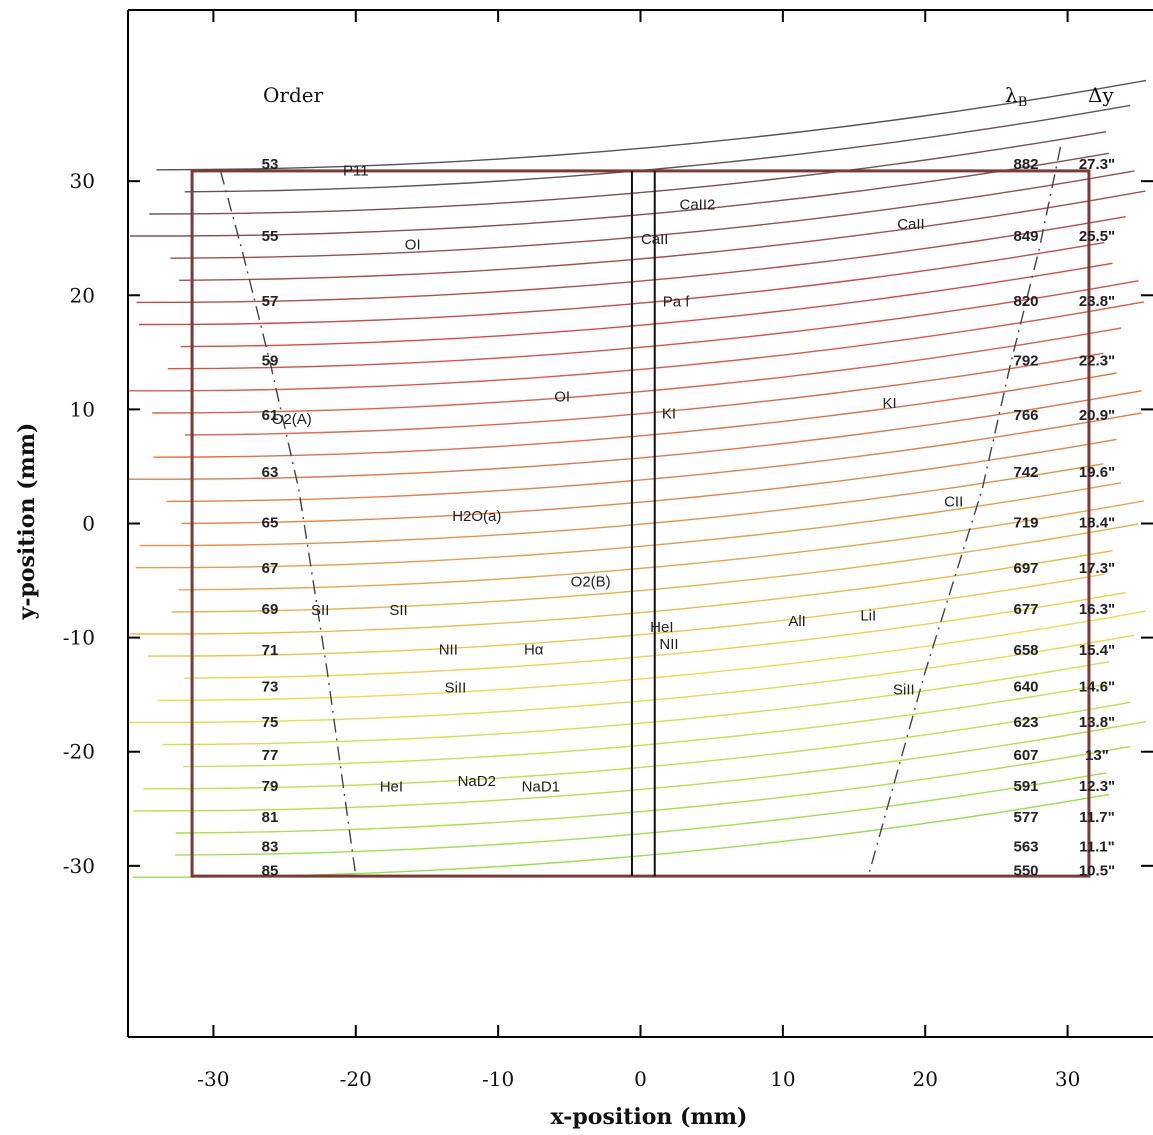  Describe the element at coordinates (356, 1079) in the screenshot. I see `x-tick-label: -20` at that location.